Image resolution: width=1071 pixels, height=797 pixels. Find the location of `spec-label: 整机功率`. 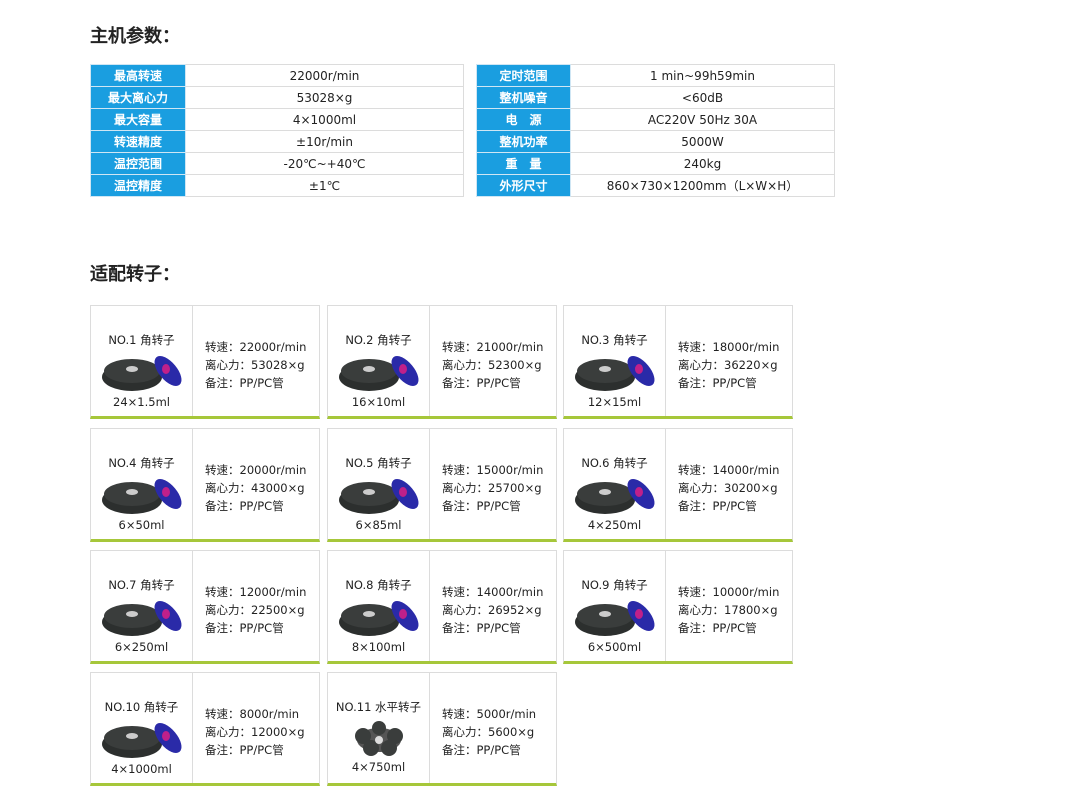

spec-label: 整机功率 is located at coordinates (523, 141).